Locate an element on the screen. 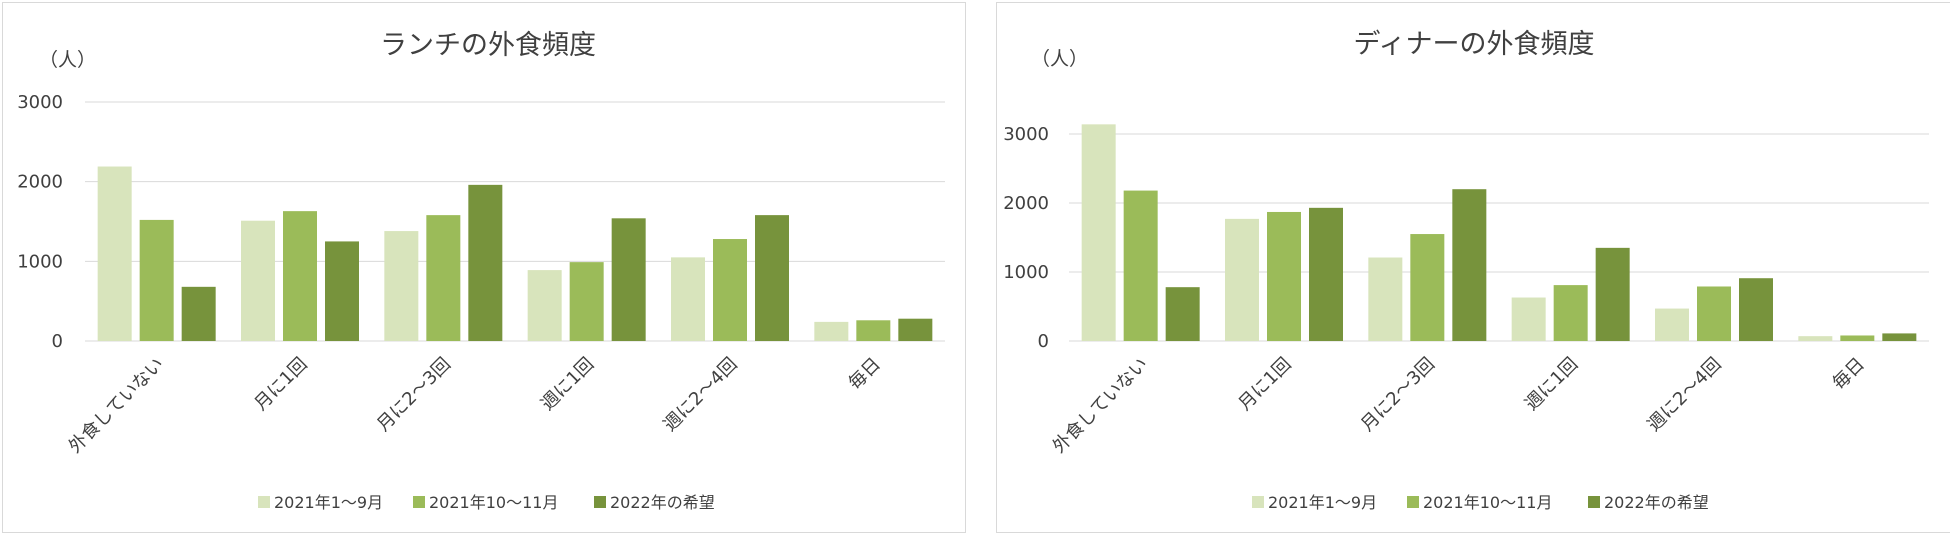 The image size is (1950, 541). chart-title: ランチの外食頻度 is located at coordinates (488, 45).